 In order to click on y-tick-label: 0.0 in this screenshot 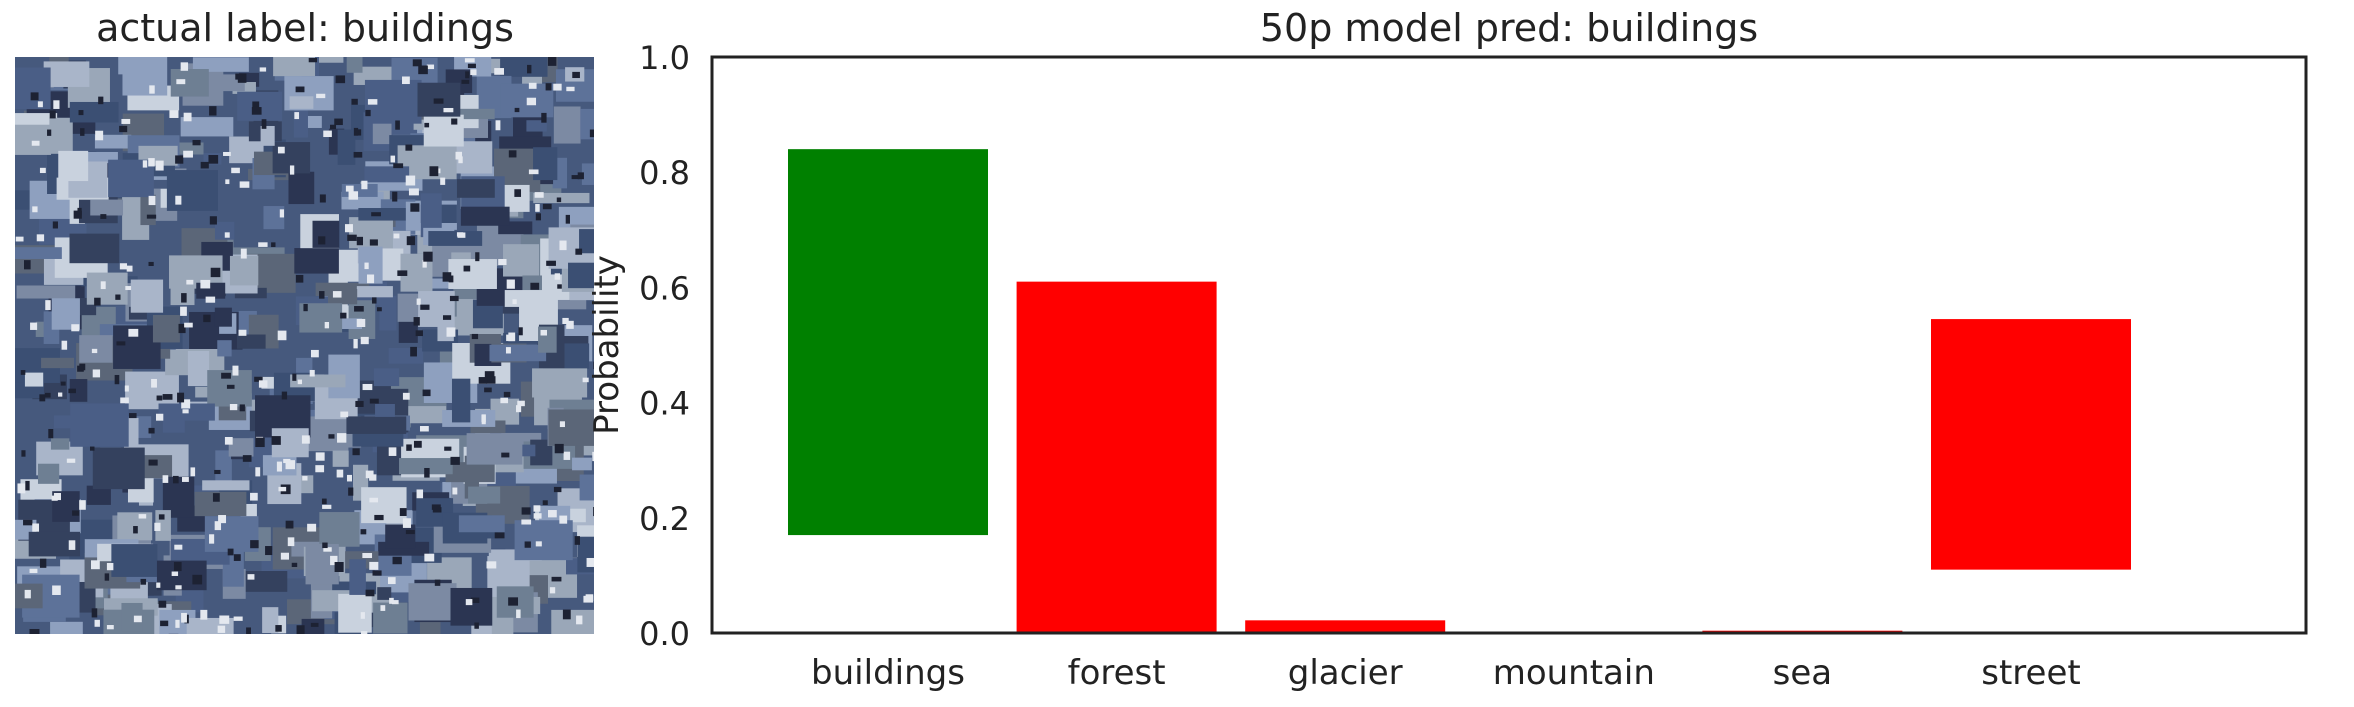, I will do `click(664, 634)`.